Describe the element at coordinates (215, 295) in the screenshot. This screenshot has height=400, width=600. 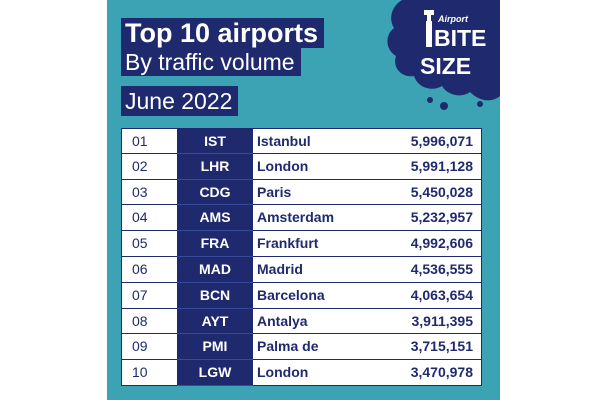
I see `code-cell: BCN` at that location.